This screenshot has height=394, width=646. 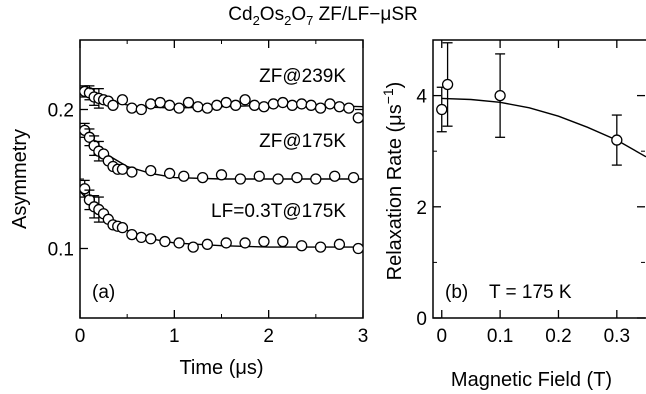 I want to click on chart-title: Cd2Os2O7 ZF/LF−μSR, so click(x=323, y=16).